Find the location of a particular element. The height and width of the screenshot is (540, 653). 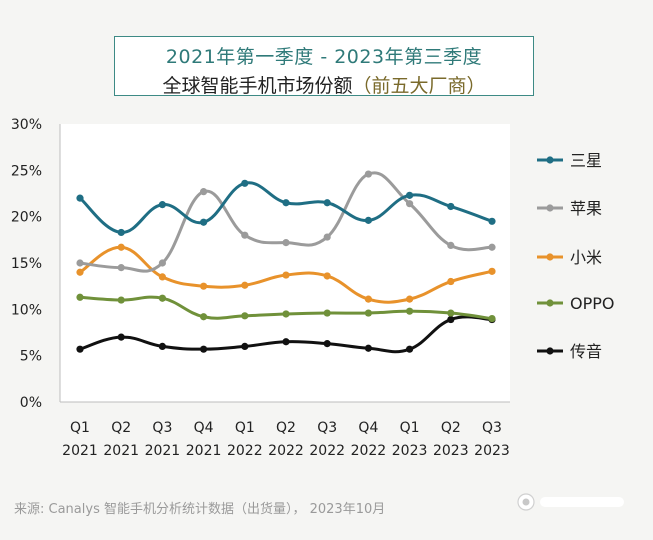

chart-title-box: 2021年第一季度 - 2023年第三季度 全球智能手机市场份额（前五大厂商） is located at coordinates (324, 67).